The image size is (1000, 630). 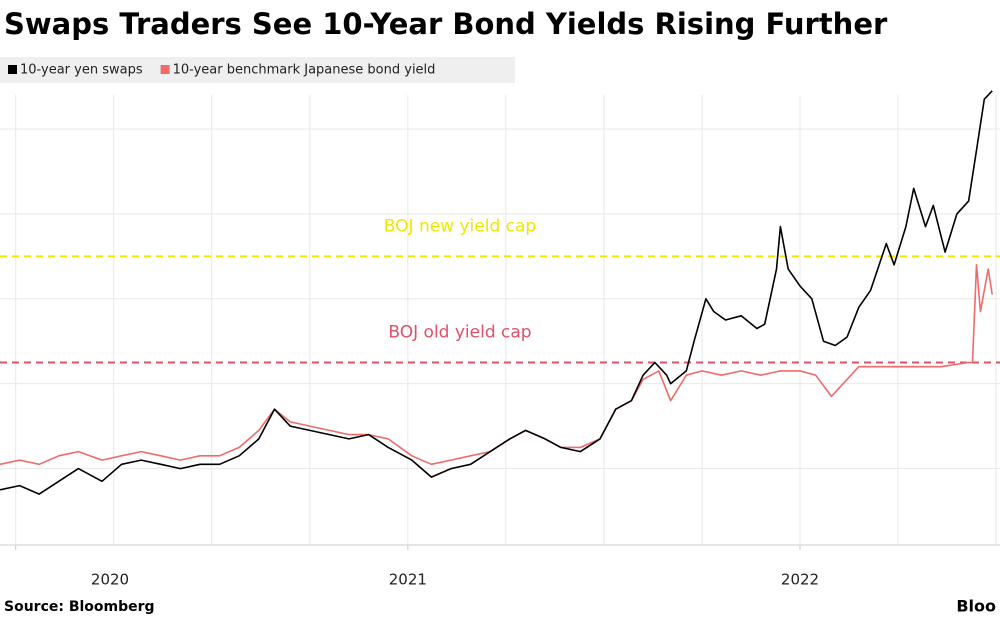 I want to click on legend-label: 10-year benchmark Japanese bond yield, so click(x=304, y=70).